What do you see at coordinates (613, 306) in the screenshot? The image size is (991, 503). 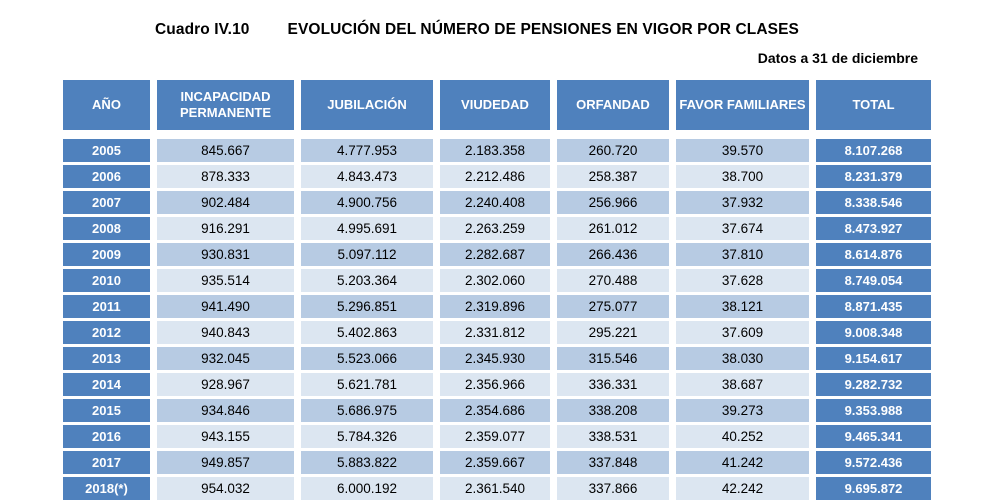 I see `row-value: 275.077` at bounding box center [613, 306].